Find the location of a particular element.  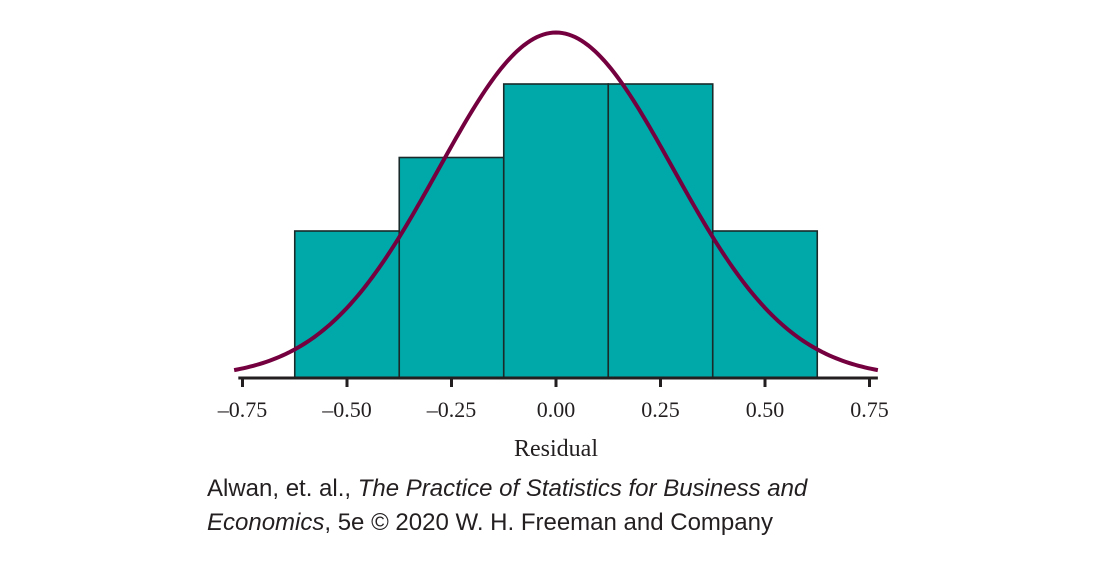

x-tick-label: –0.25 is located at coordinates (451, 409).